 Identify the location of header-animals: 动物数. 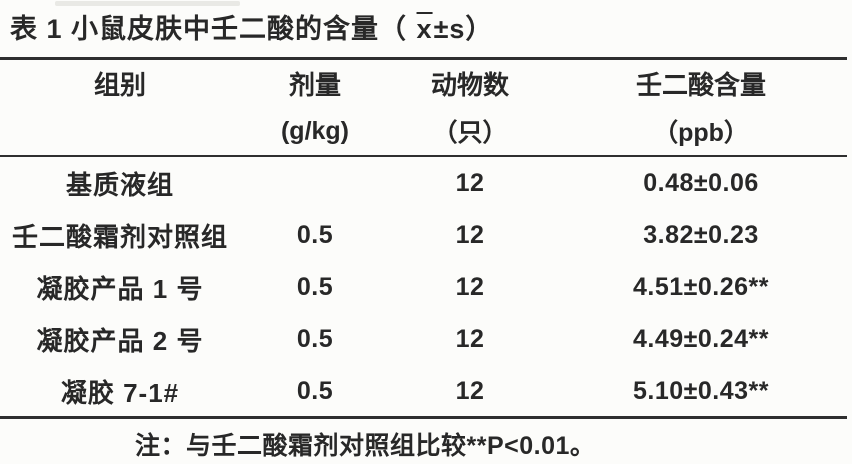
(469, 85).